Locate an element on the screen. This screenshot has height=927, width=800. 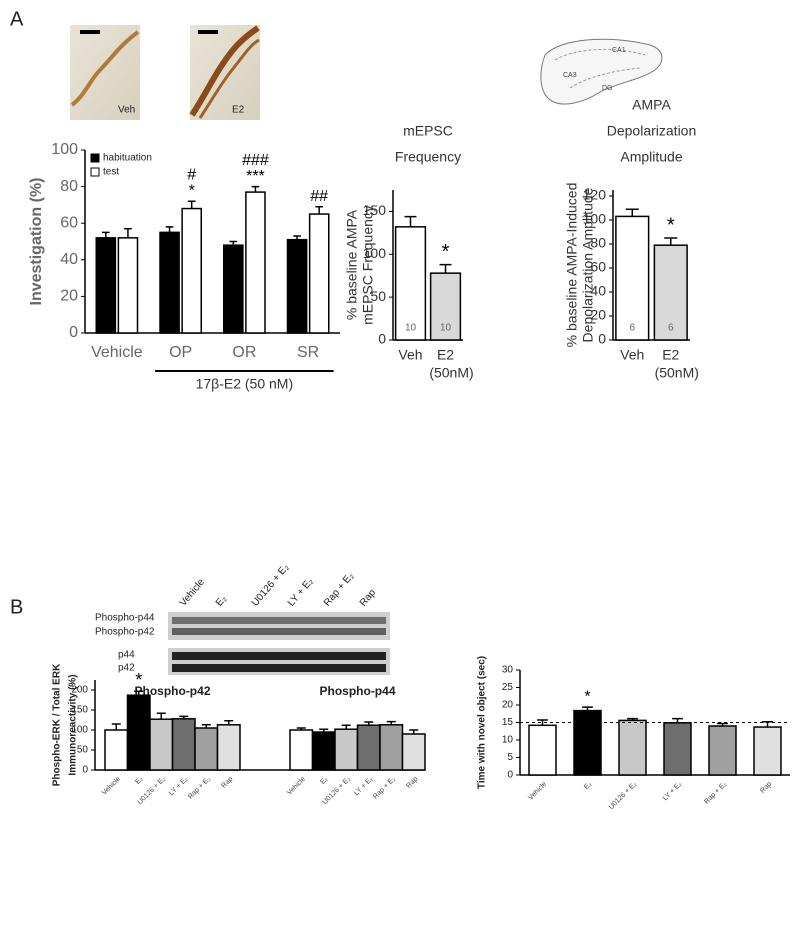
y-axis-label: % baseline AMPA-Induced is located at coordinates (572, 265).